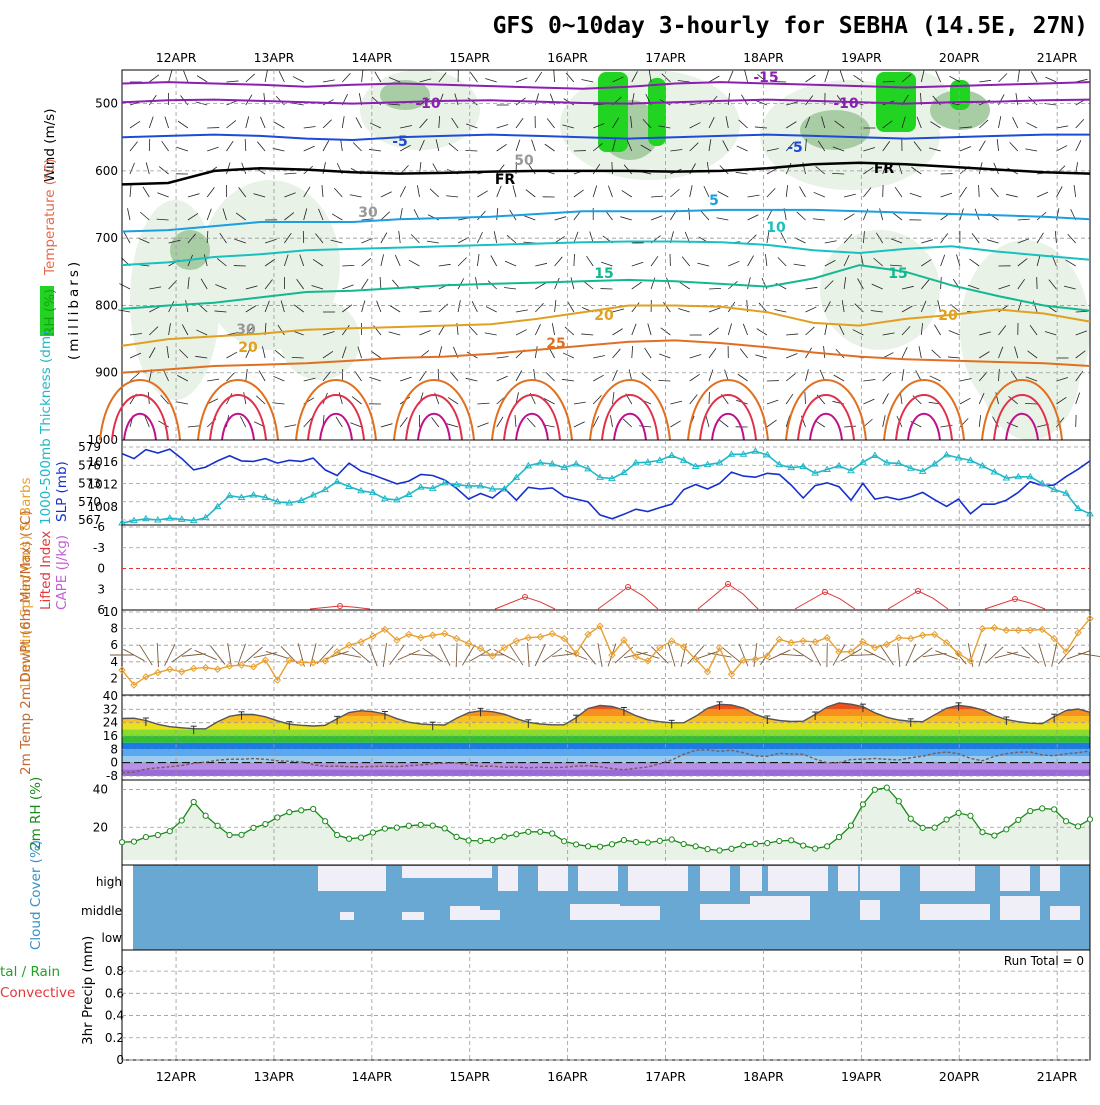 This screenshot has height=1105, width=1100. I want to click on bottom-date-13APR: 13APR, so click(274, 1076).